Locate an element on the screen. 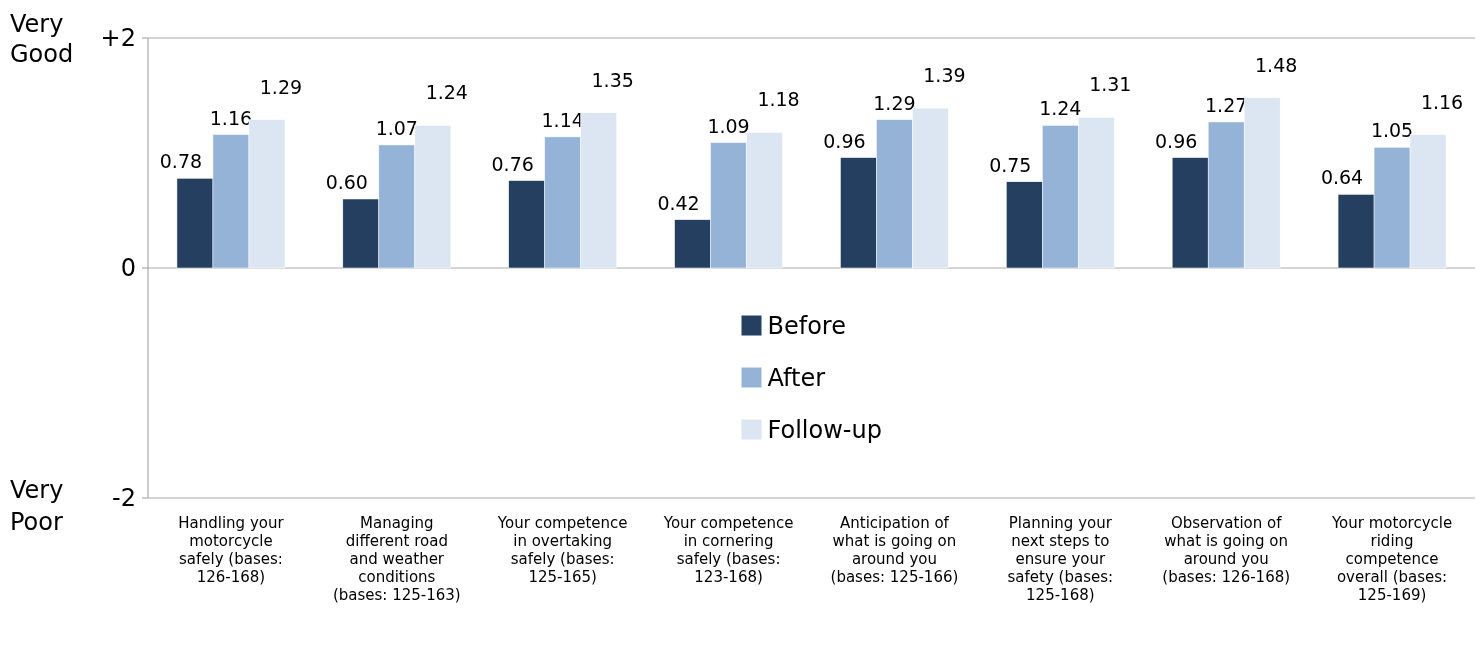 The height and width of the screenshot is (658, 1481). data-label: 0.78 is located at coordinates (181, 161).